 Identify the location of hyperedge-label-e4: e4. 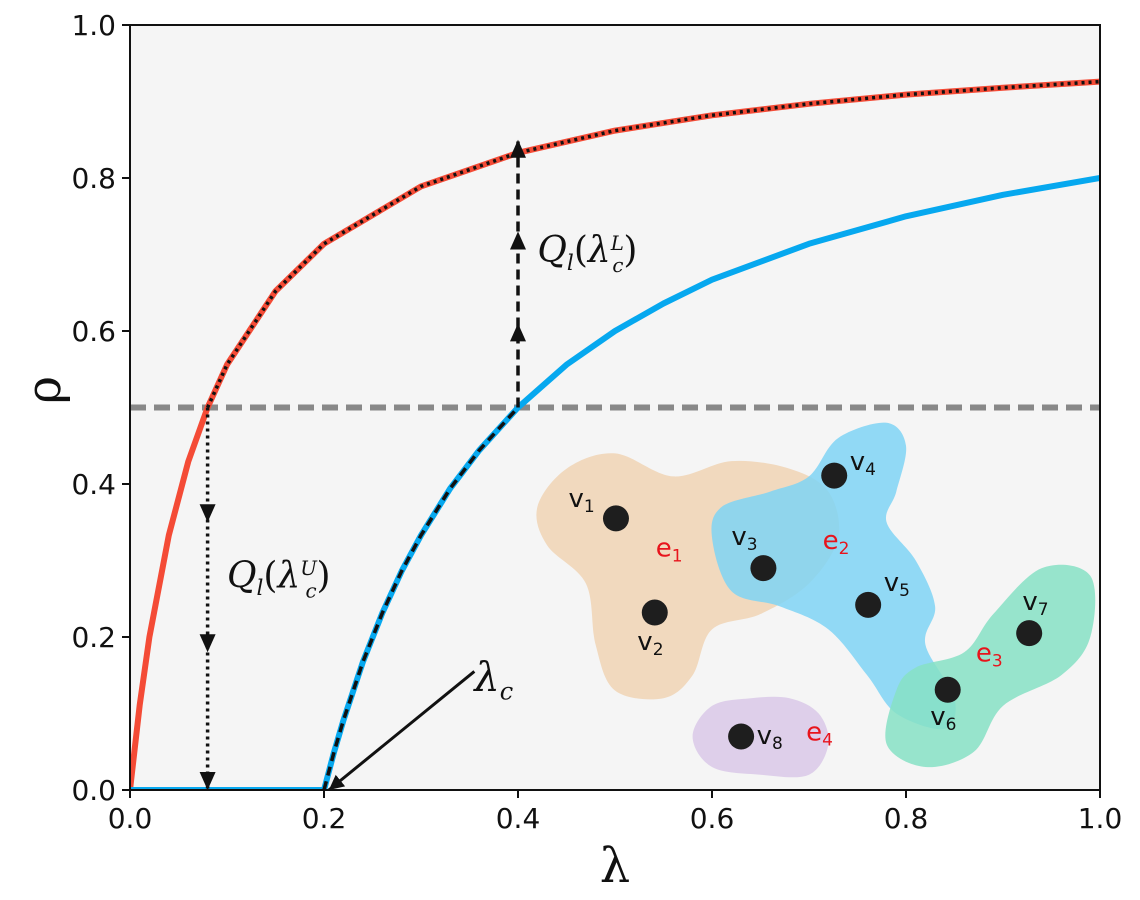
(819, 733).